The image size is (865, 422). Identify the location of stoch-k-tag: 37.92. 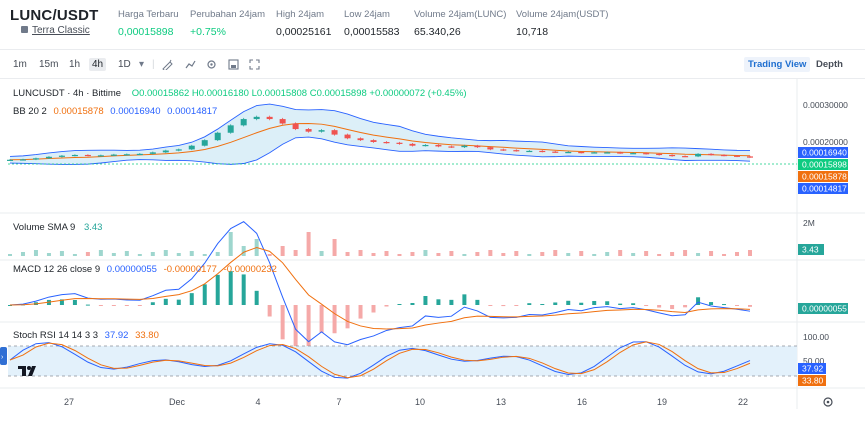
(813, 369).